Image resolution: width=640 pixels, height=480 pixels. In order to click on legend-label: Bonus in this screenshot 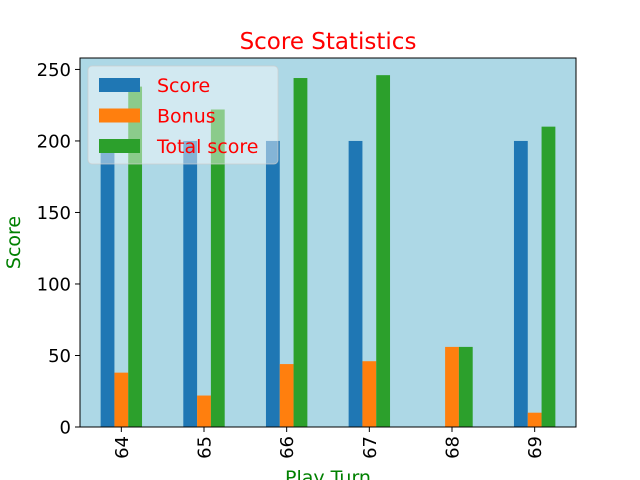, I will do `click(186, 117)`.